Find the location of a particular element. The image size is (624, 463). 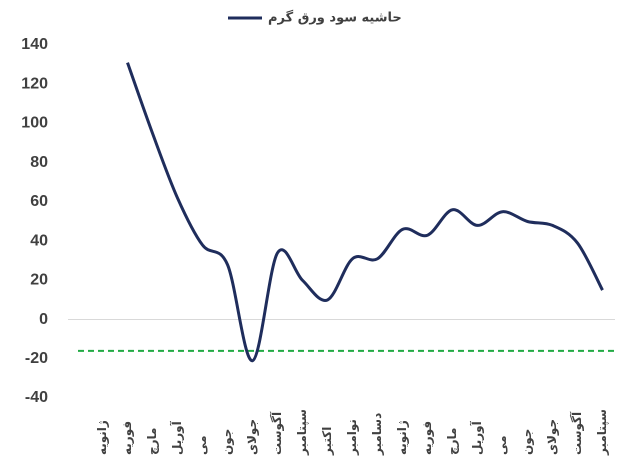

legend-label: حاشیه سود ورق گرم is located at coordinates (335, 18).